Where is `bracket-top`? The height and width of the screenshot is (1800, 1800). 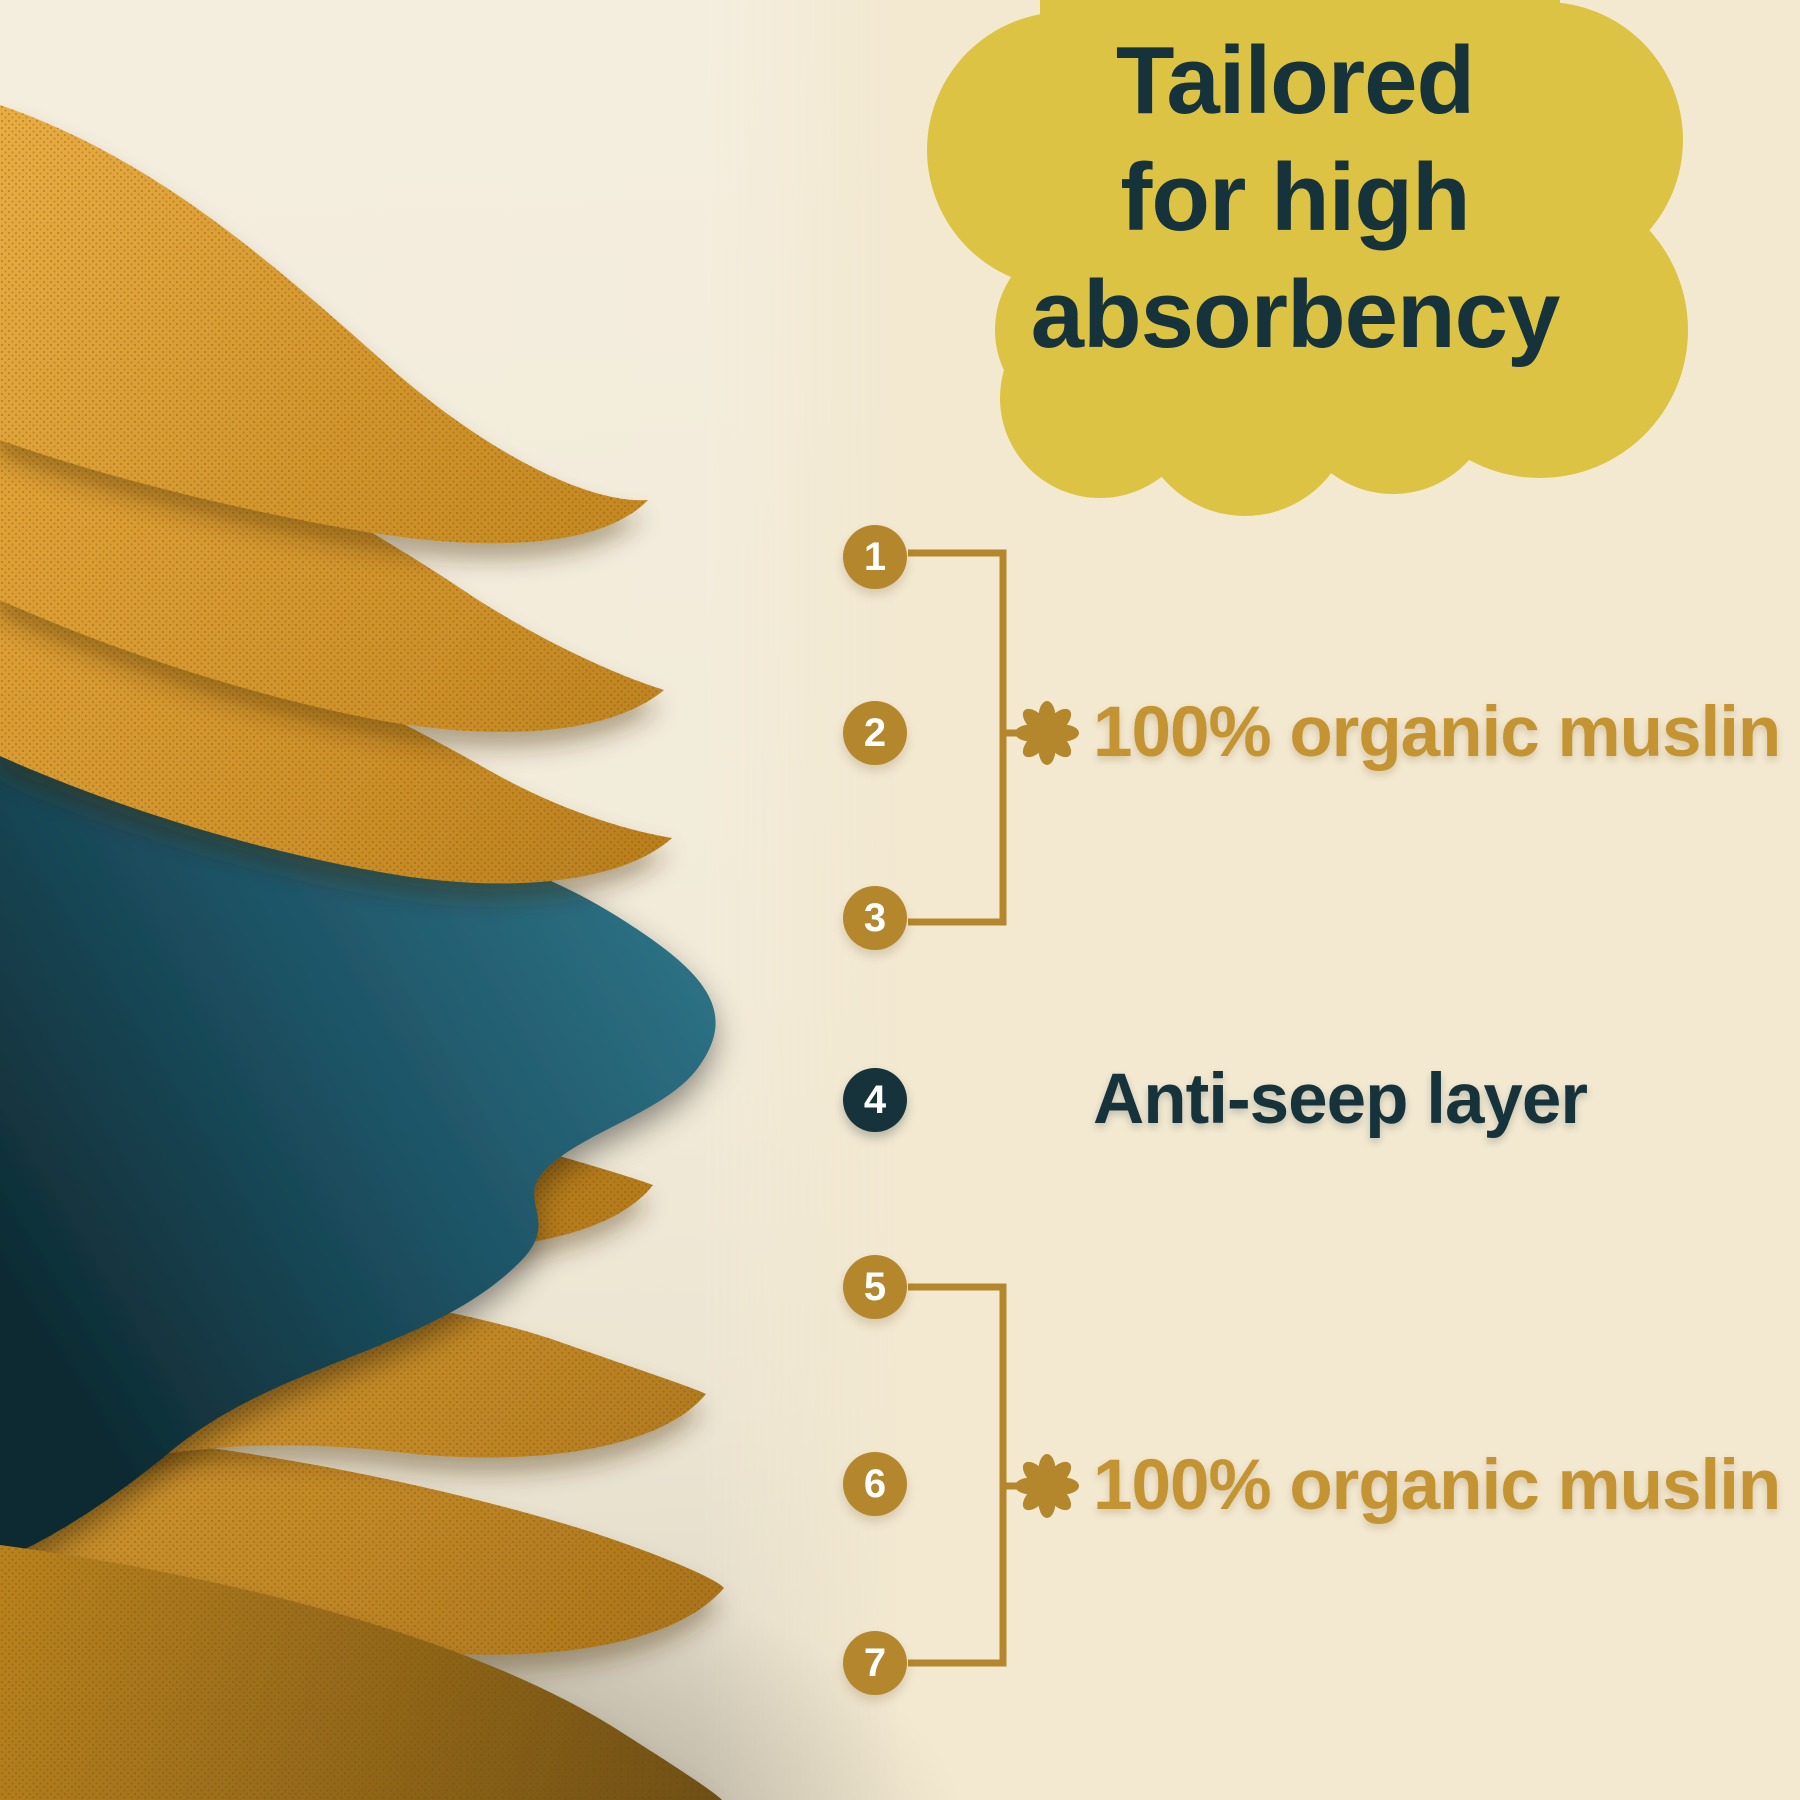 bracket-top is located at coordinates (964, 737).